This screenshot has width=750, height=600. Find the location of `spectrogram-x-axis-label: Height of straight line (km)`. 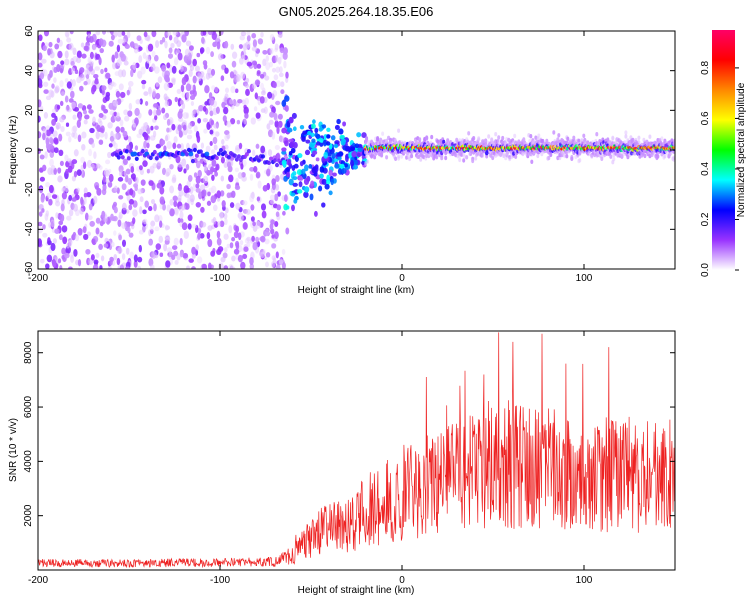

spectrogram-x-axis-label: Height of straight line (km) is located at coordinates (356, 290).